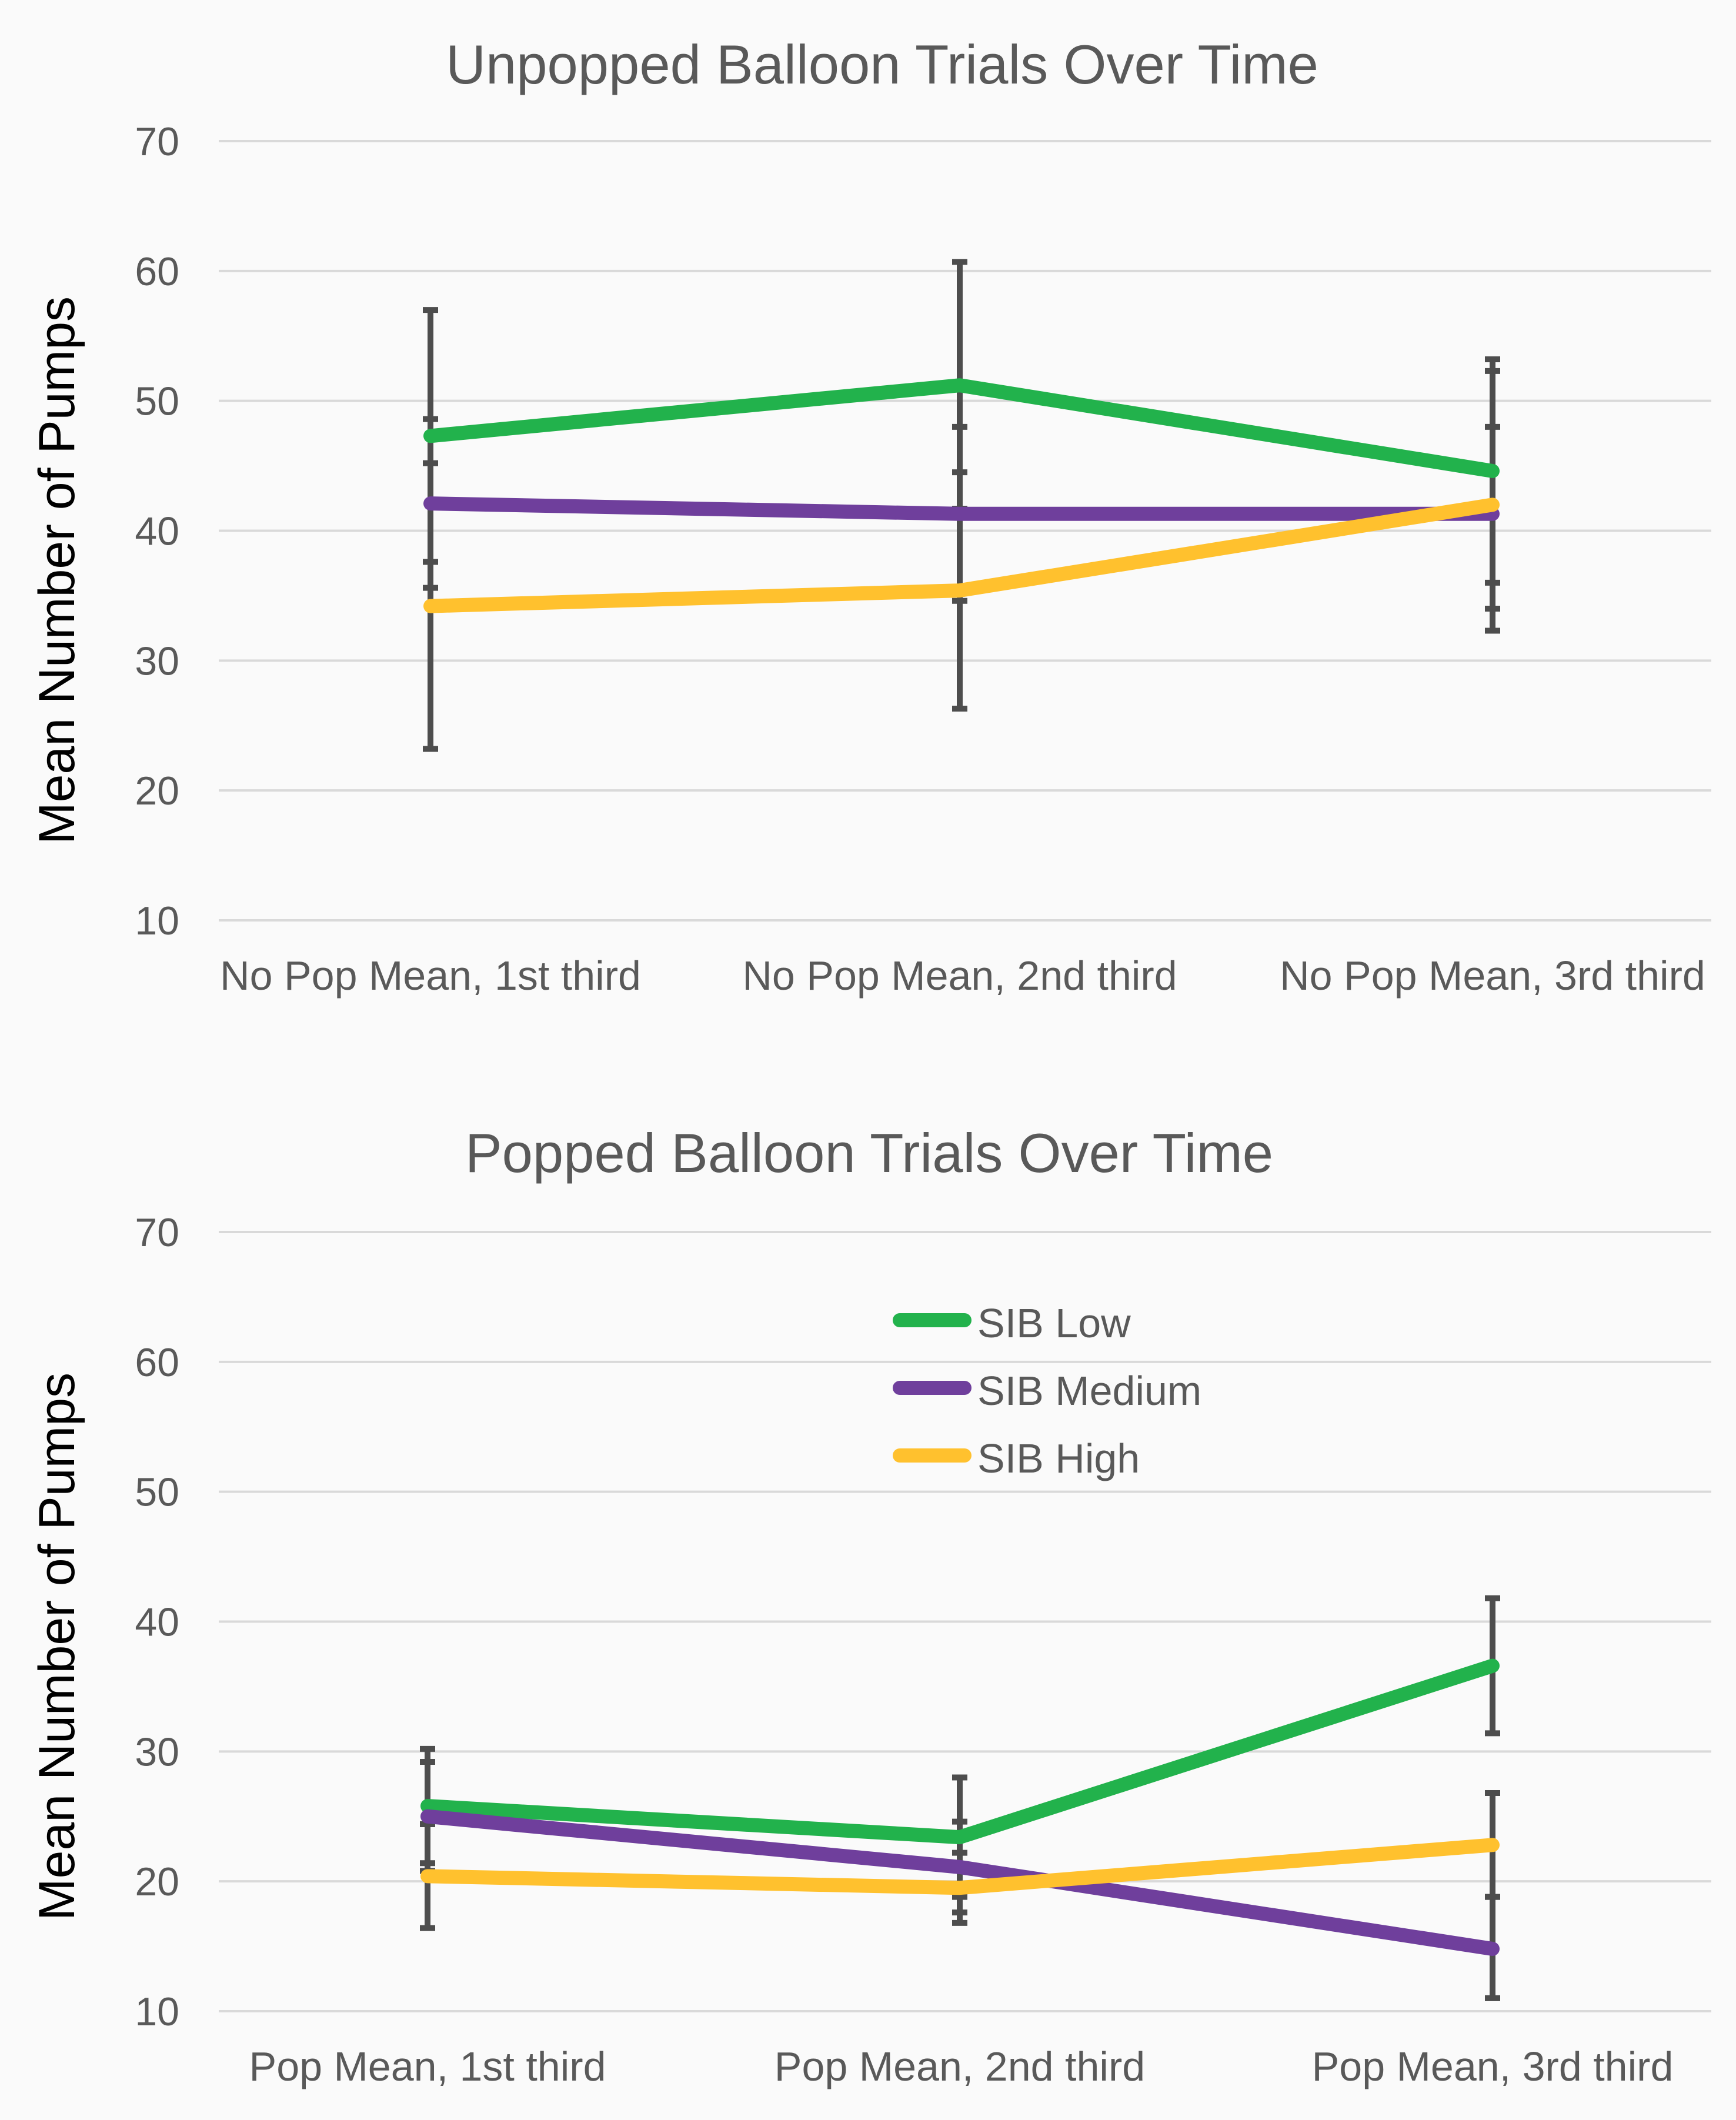 The width and height of the screenshot is (1736, 2120). I want to click on legend-label: SIB High, so click(1058, 1458).